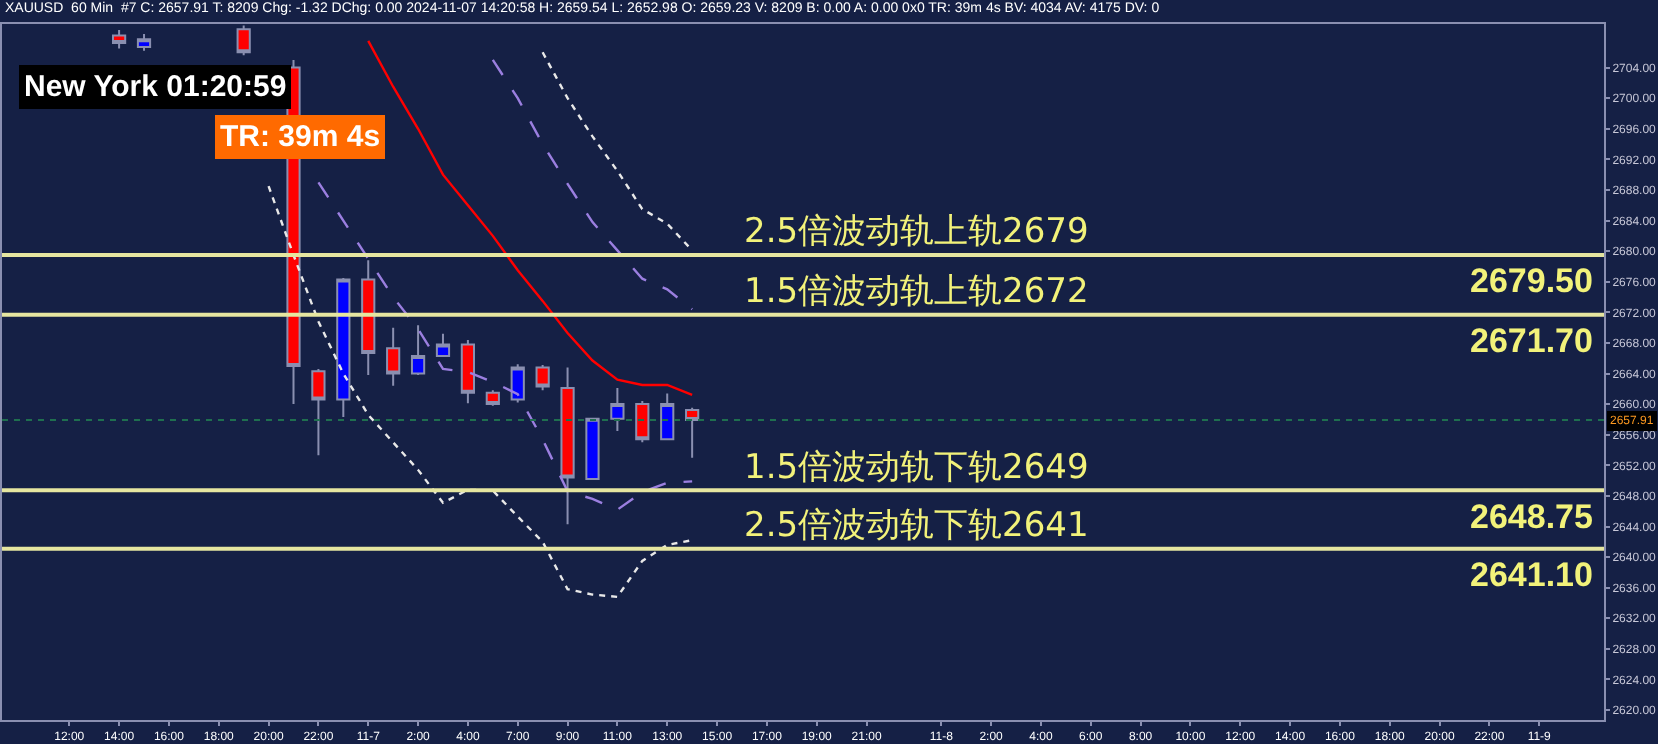 This screenshot has width=1658, height=744. I want to click on annotation: 2671.70, so click(1531, 341).